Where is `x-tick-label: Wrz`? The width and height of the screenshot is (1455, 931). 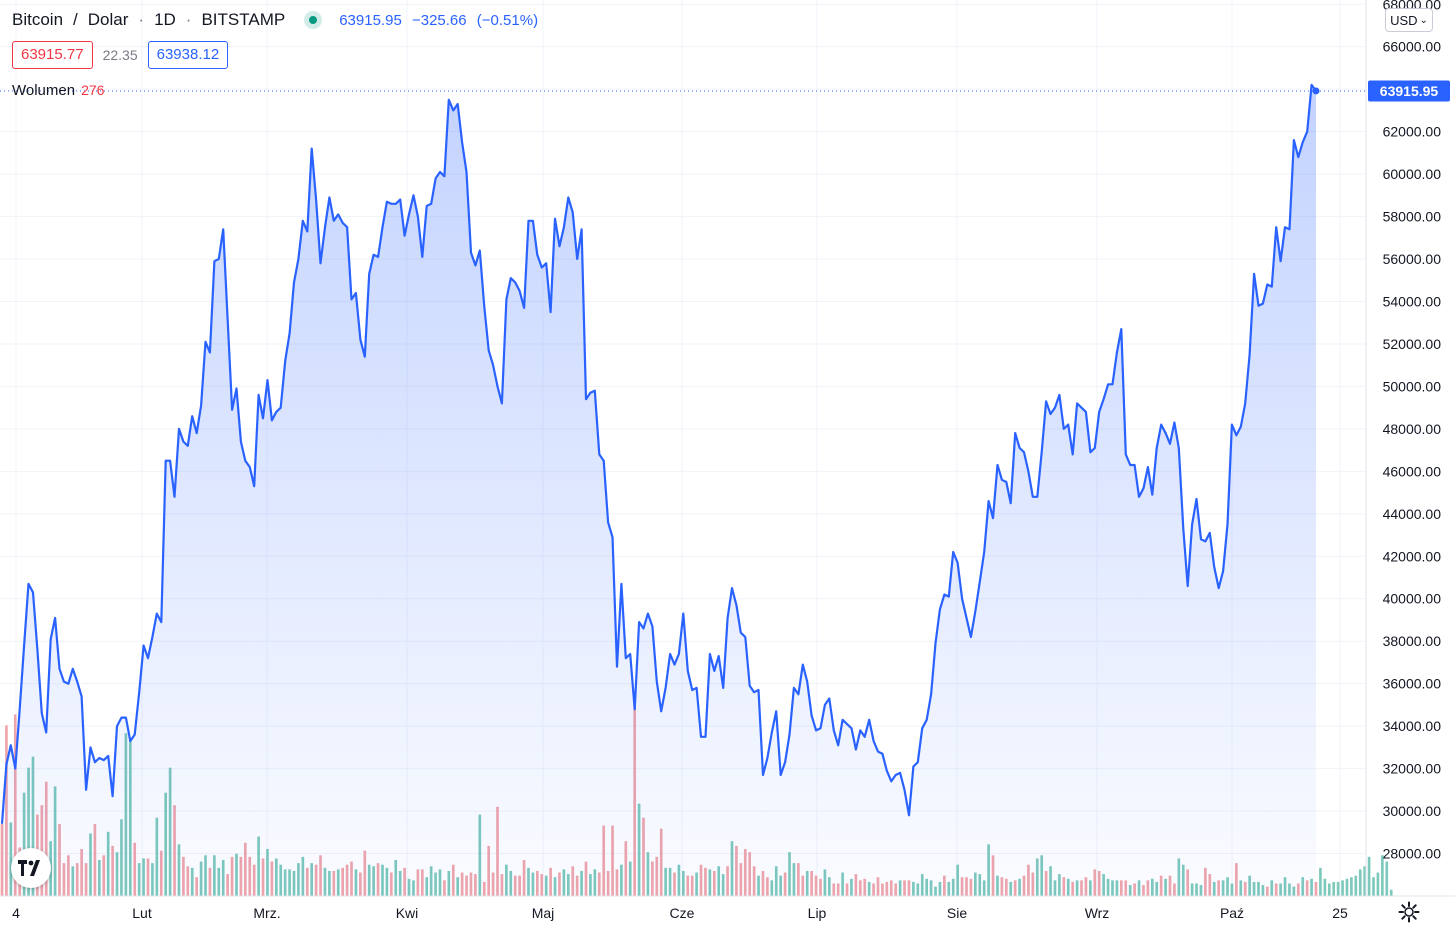
x-tick-label: Wrz is located at coordinates (1097, 913).